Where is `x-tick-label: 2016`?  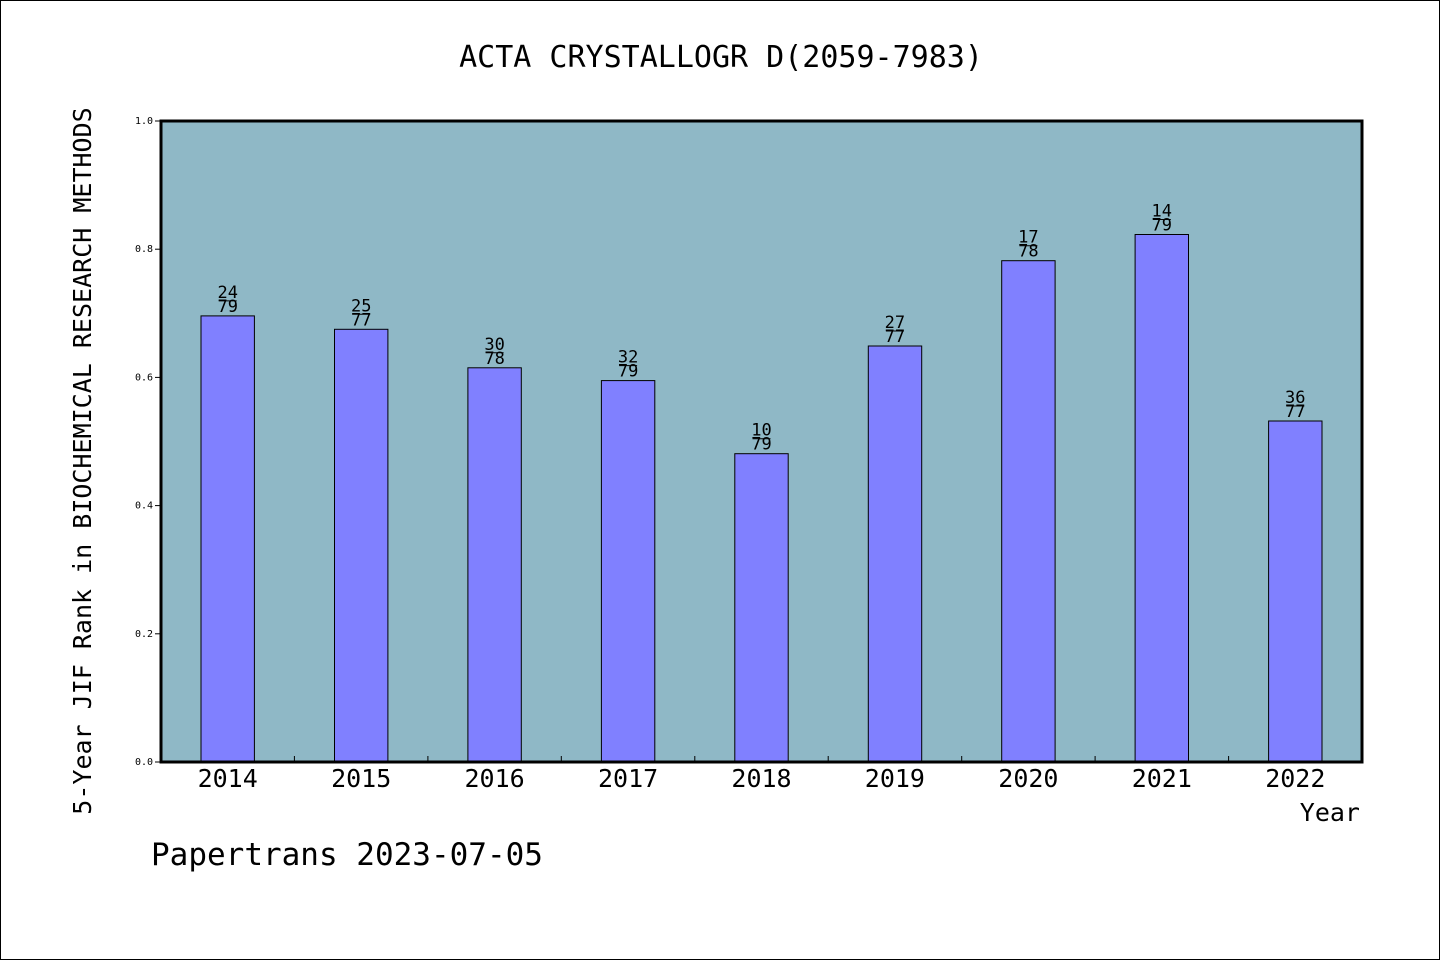
x-tick-label: 2016 is located at coordinates (494, 778).